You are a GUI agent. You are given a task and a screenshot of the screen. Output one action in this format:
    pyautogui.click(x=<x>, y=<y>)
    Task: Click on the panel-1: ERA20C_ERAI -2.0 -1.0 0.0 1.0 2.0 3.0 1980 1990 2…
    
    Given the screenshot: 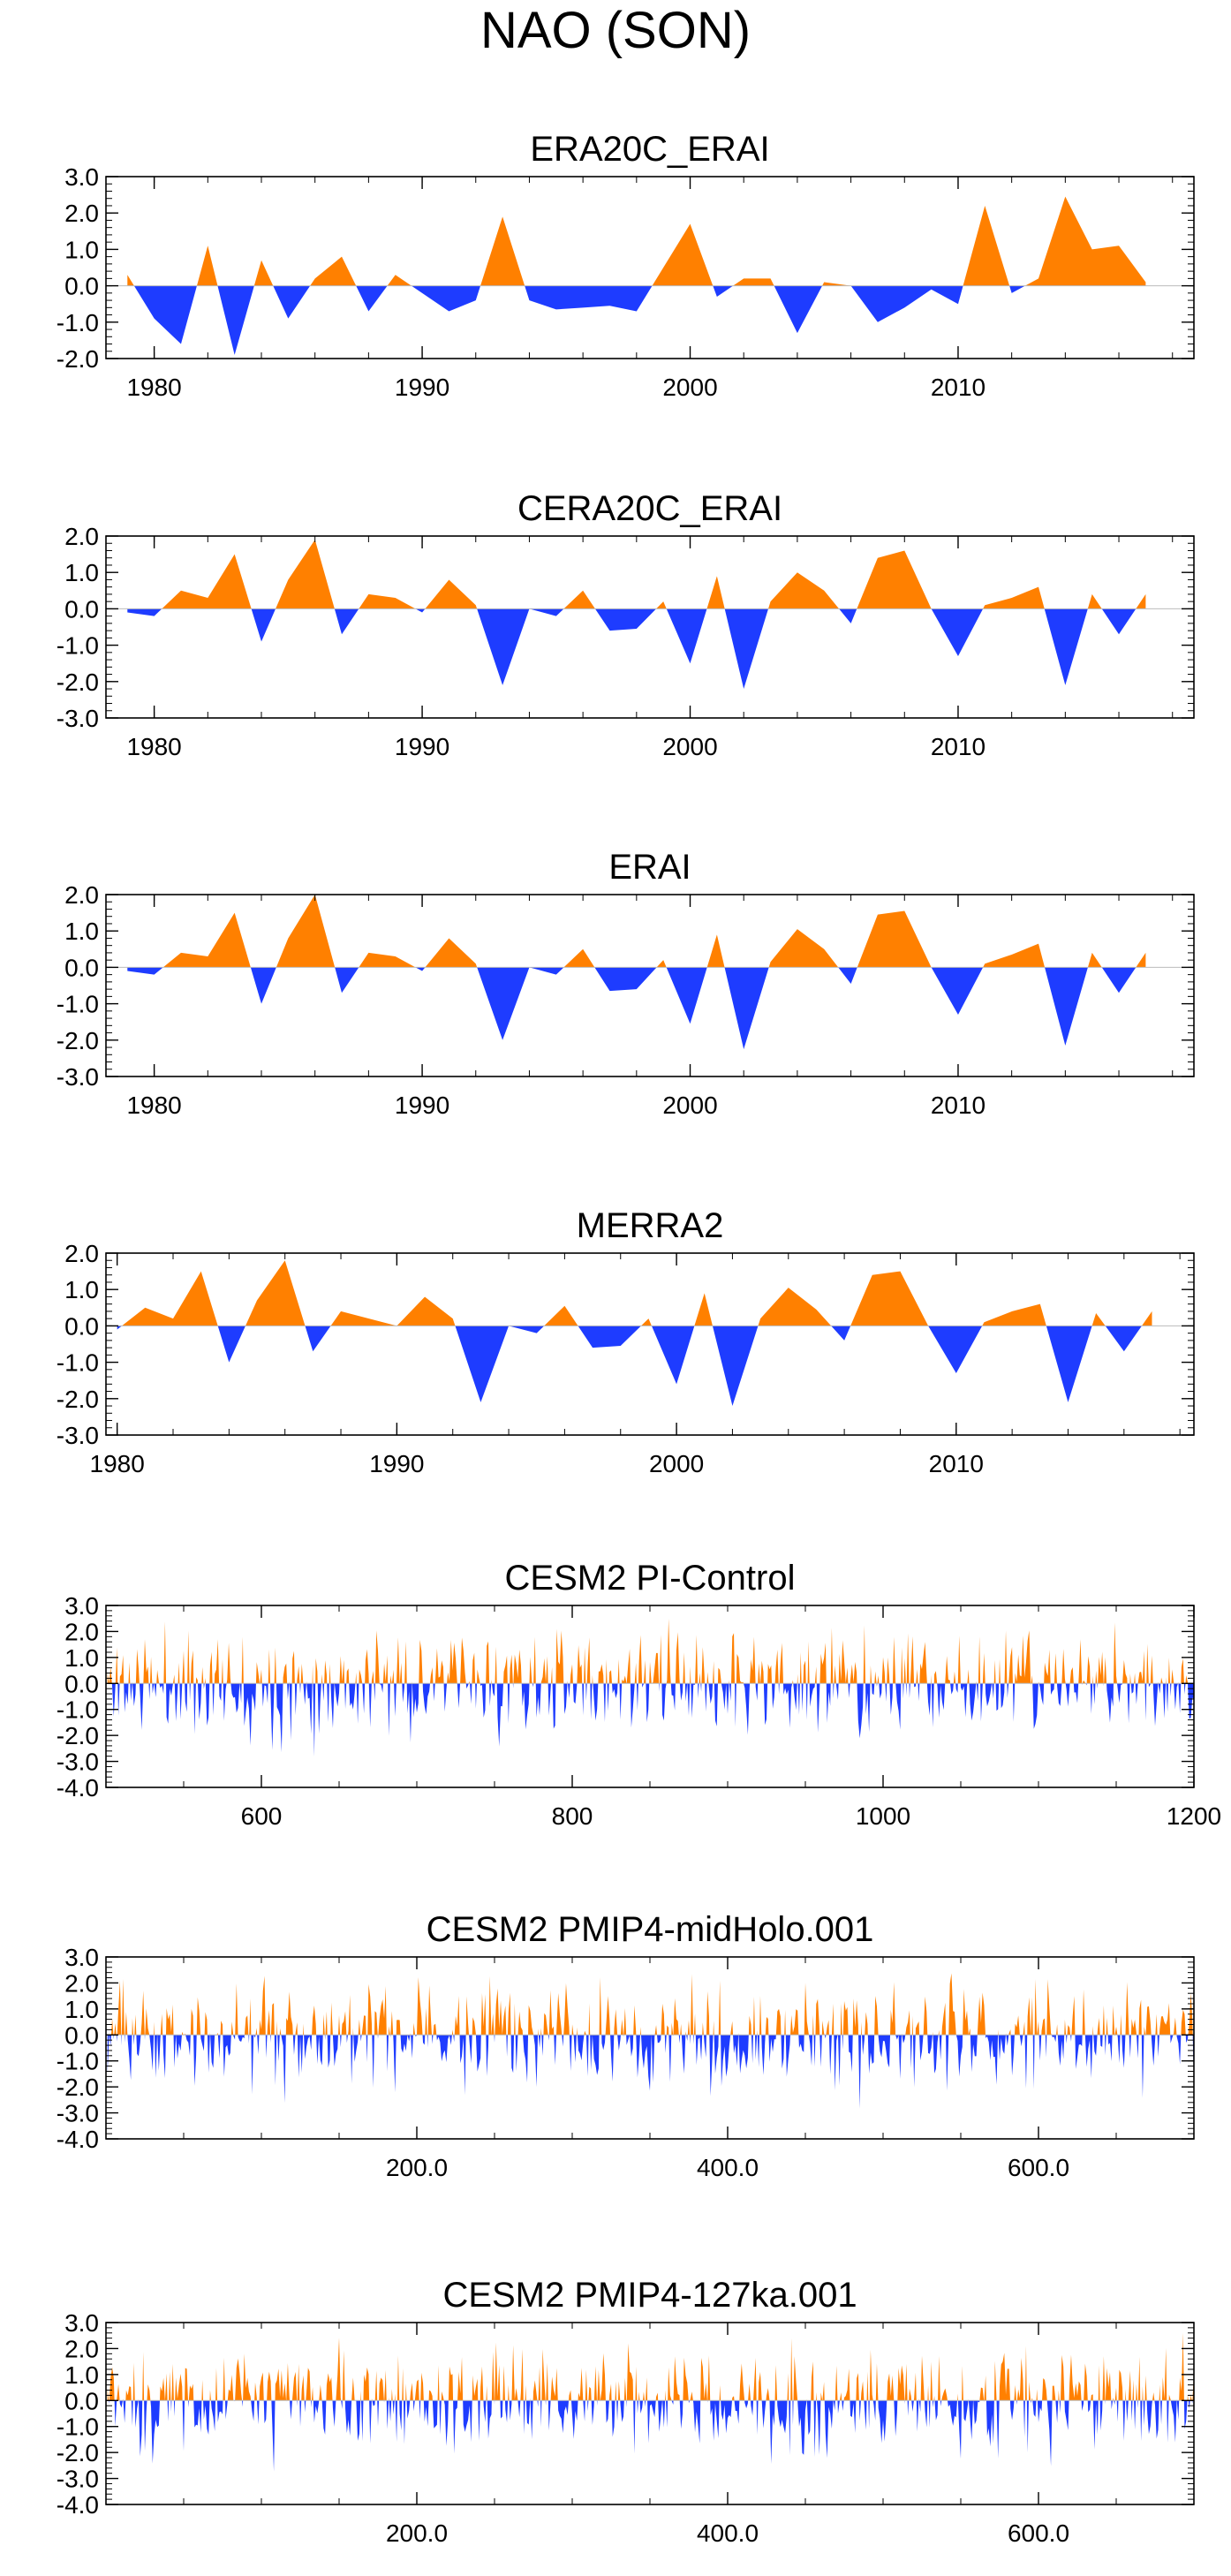 What is the action you would take?
    pyautogui.click(x=626, y=266)
    